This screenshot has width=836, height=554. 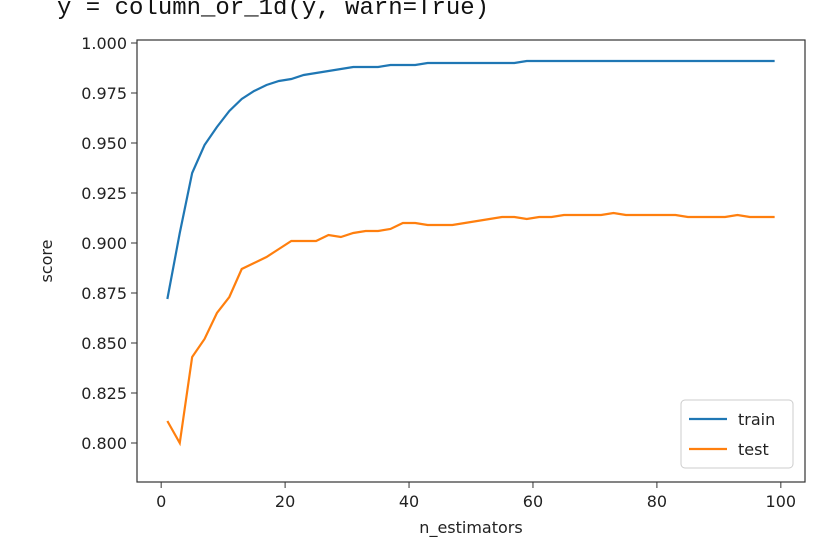 I want to click on y-tick-label: 0.900, so click(x=104, y=243).